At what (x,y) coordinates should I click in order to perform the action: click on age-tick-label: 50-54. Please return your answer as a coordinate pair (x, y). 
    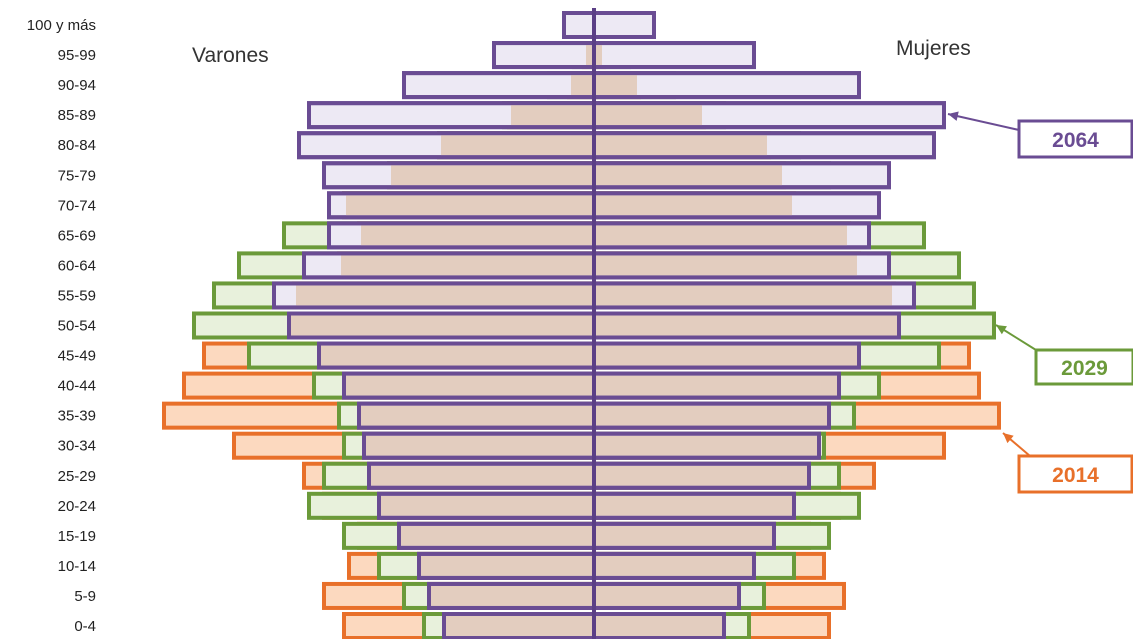
    Looking at the image, I should click on (77, 326).